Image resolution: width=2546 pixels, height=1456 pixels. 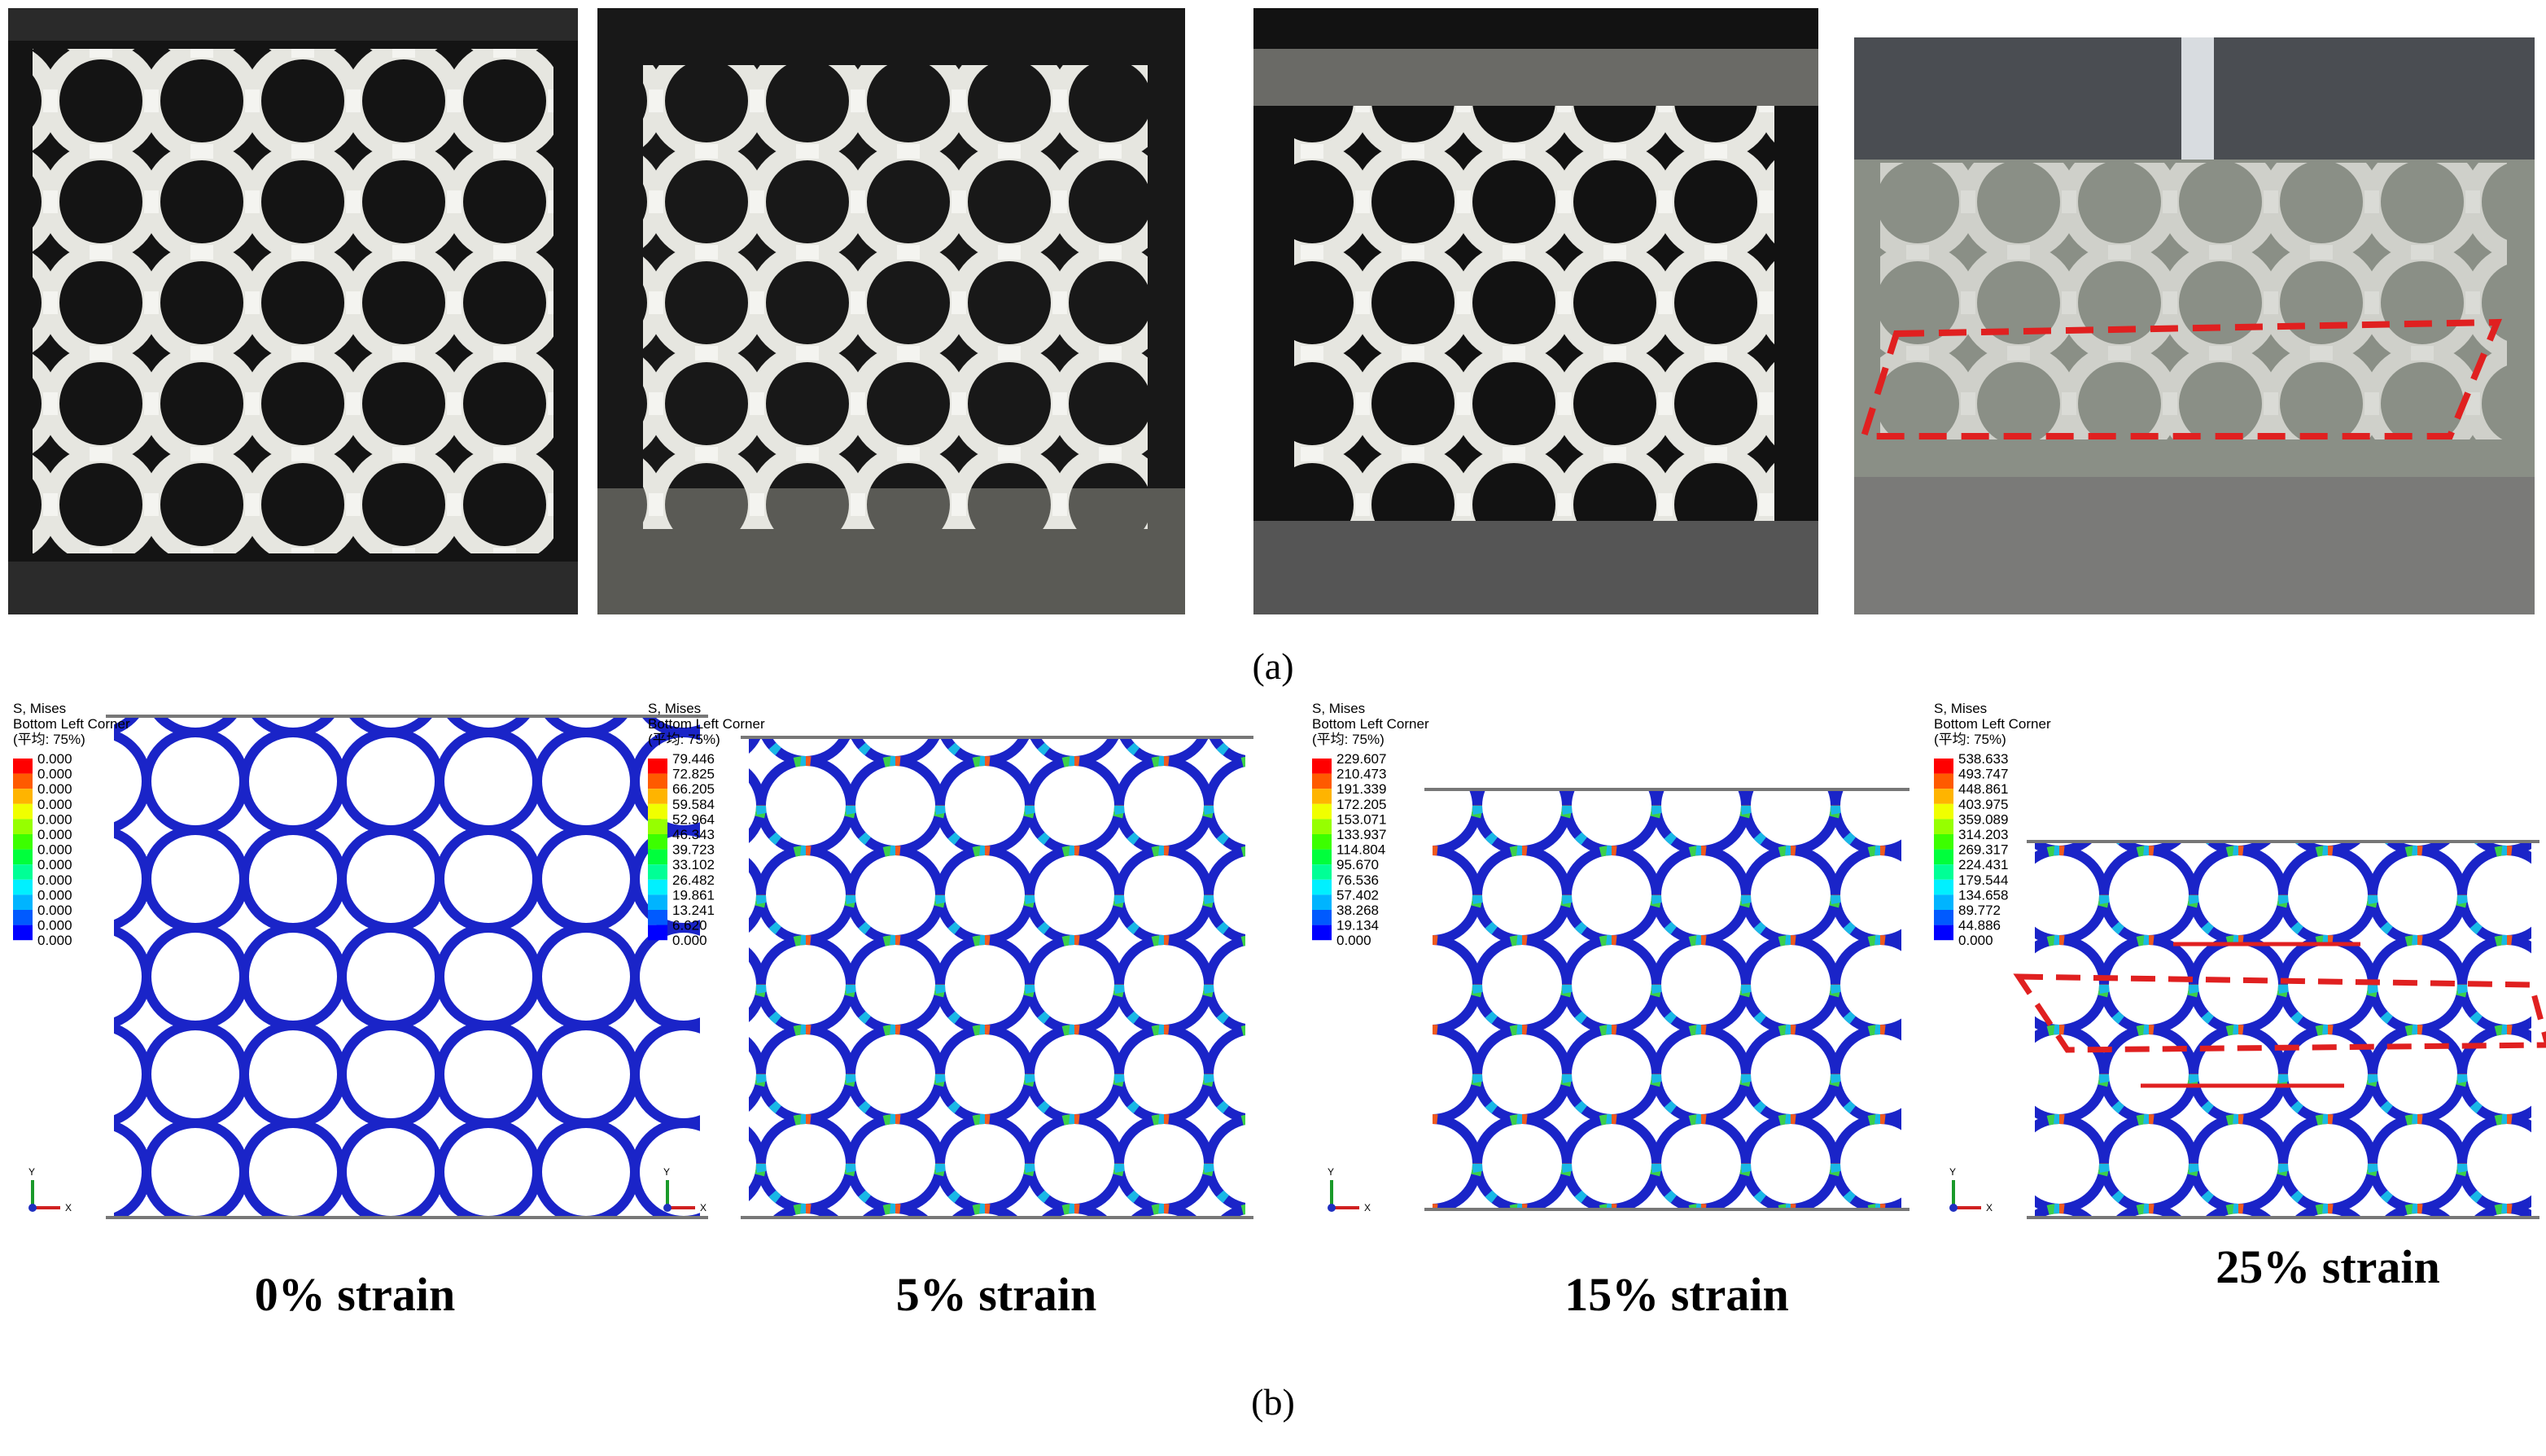 I want to click on legend-value: 224.431, so click(x=1983, y=864).